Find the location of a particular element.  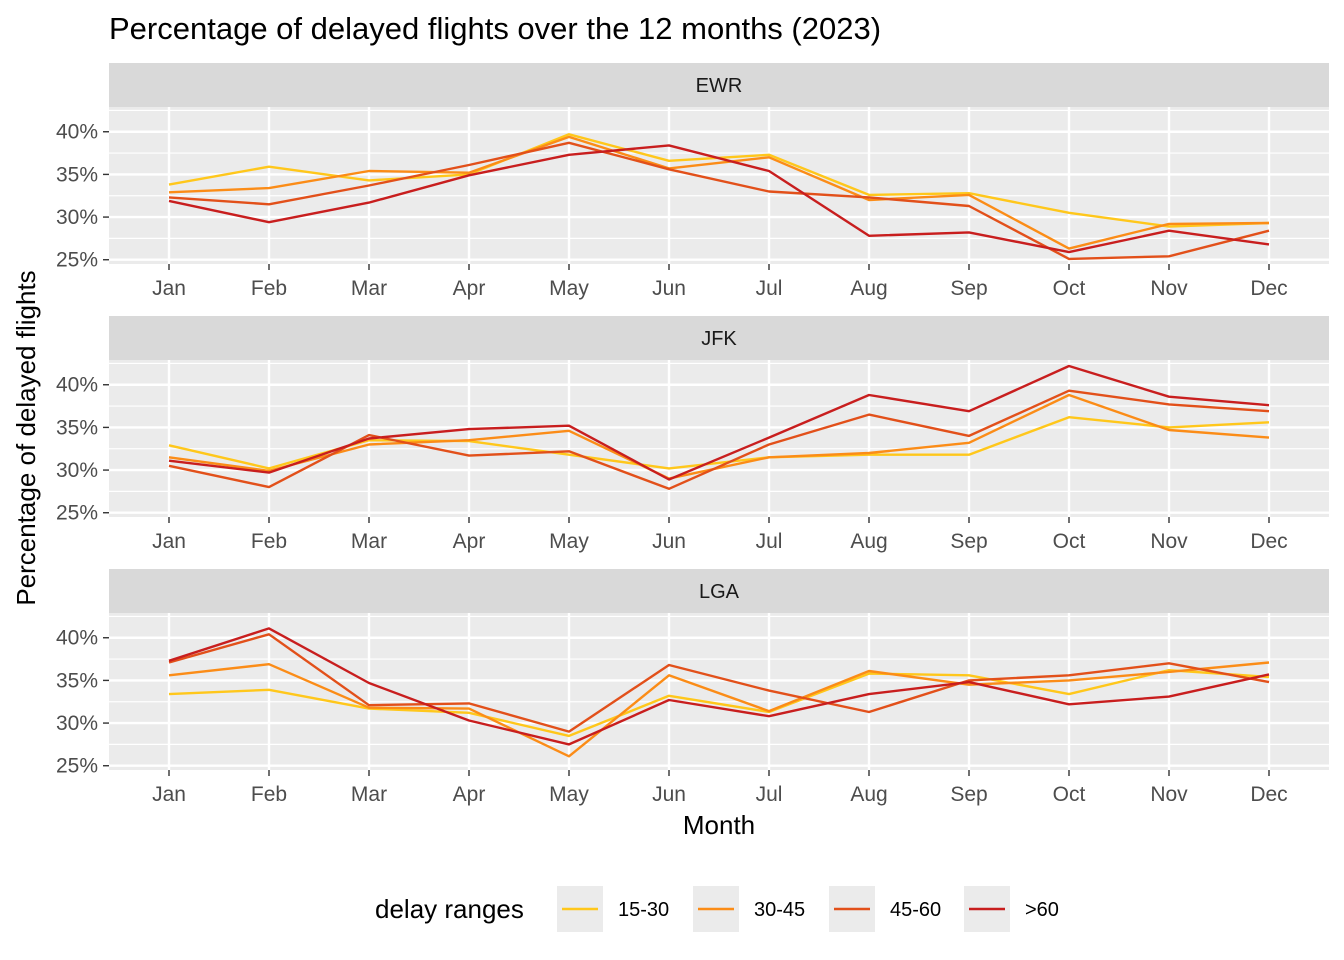

legend-label: >60 is located at coordinates (1042, 910).